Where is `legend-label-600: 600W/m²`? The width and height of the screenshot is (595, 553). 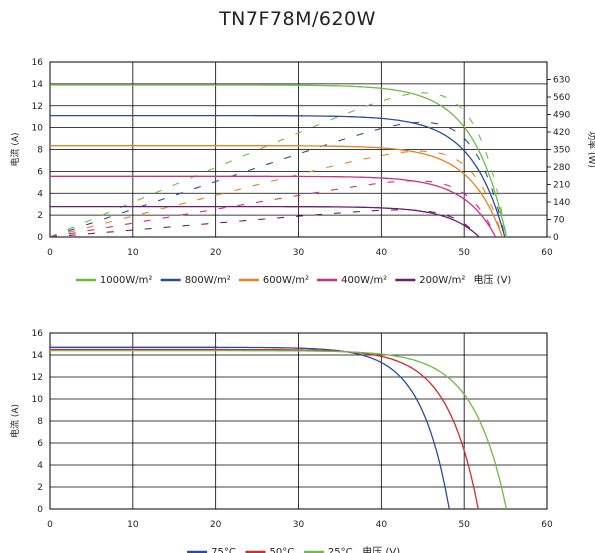
legend-label-600: 600W/m² is located at coordinates (286, 280).